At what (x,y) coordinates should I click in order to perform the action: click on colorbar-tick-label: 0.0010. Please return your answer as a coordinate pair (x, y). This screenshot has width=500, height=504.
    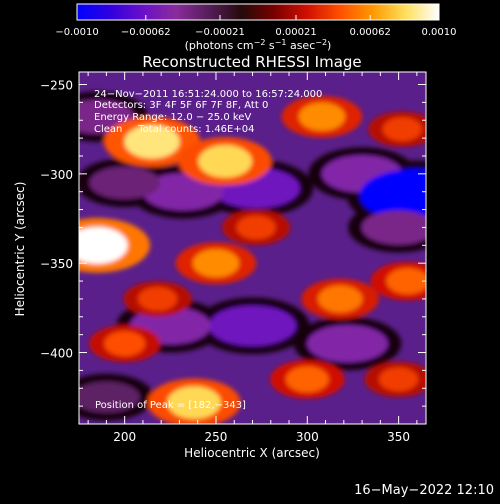
    Looking at the image, I should click on (439, 32).